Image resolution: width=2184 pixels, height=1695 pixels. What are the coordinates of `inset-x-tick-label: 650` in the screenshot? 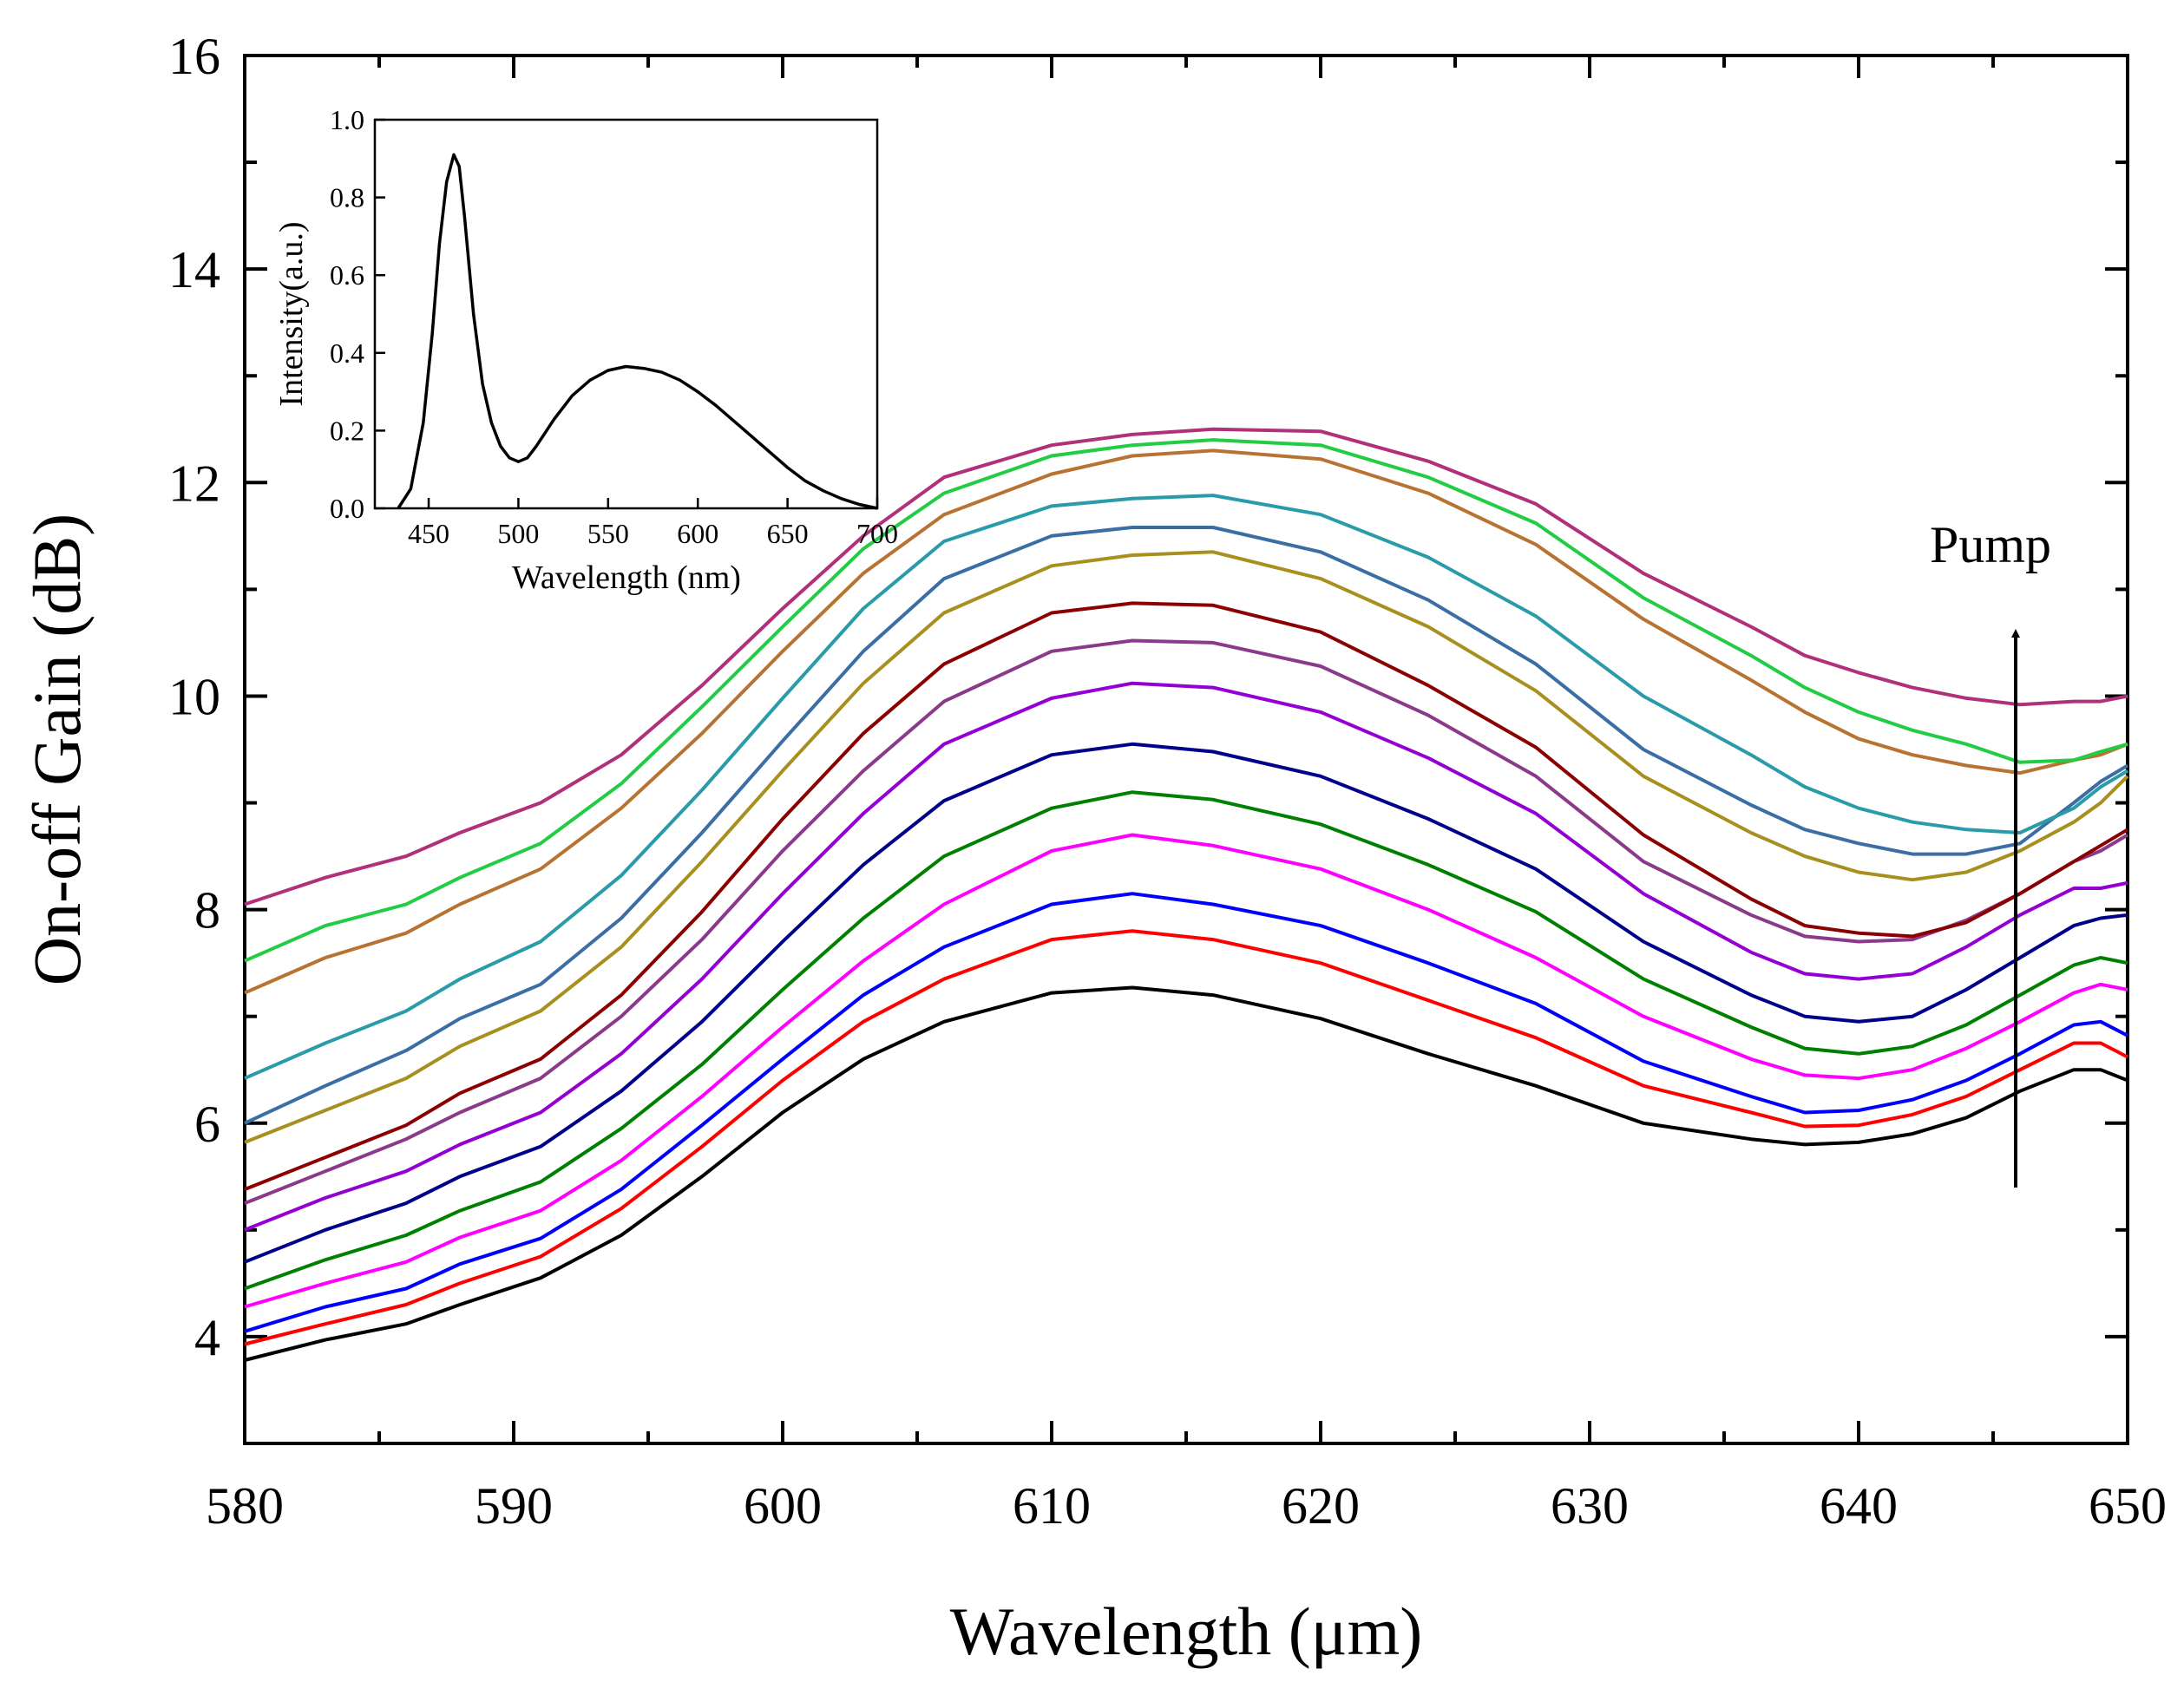 It's located at (788, 533).